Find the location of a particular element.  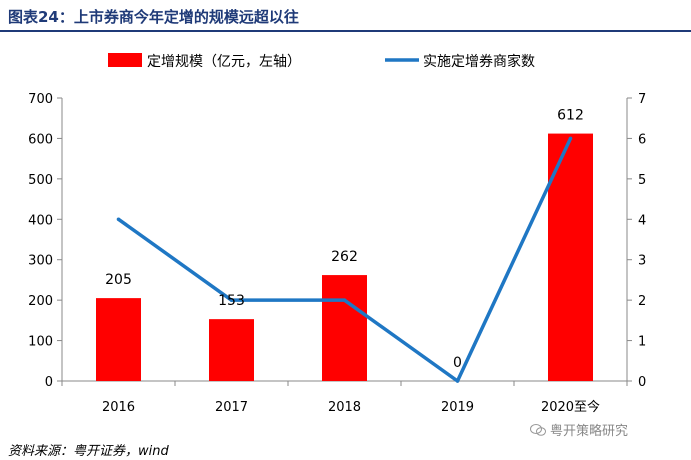

source-note: 资料来源：粤开证券，wind is located at coordinates (88, 451).